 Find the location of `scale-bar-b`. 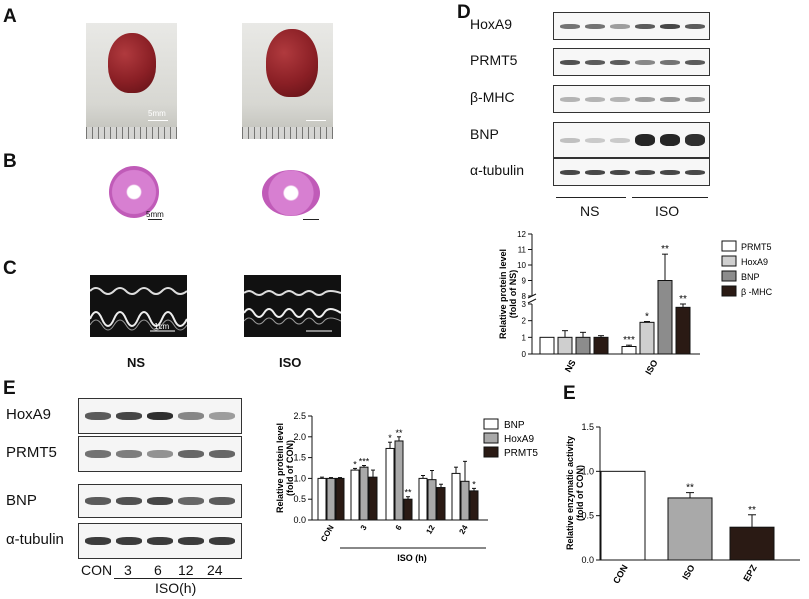

scale-bar-b is located at coordinates (155, 219).